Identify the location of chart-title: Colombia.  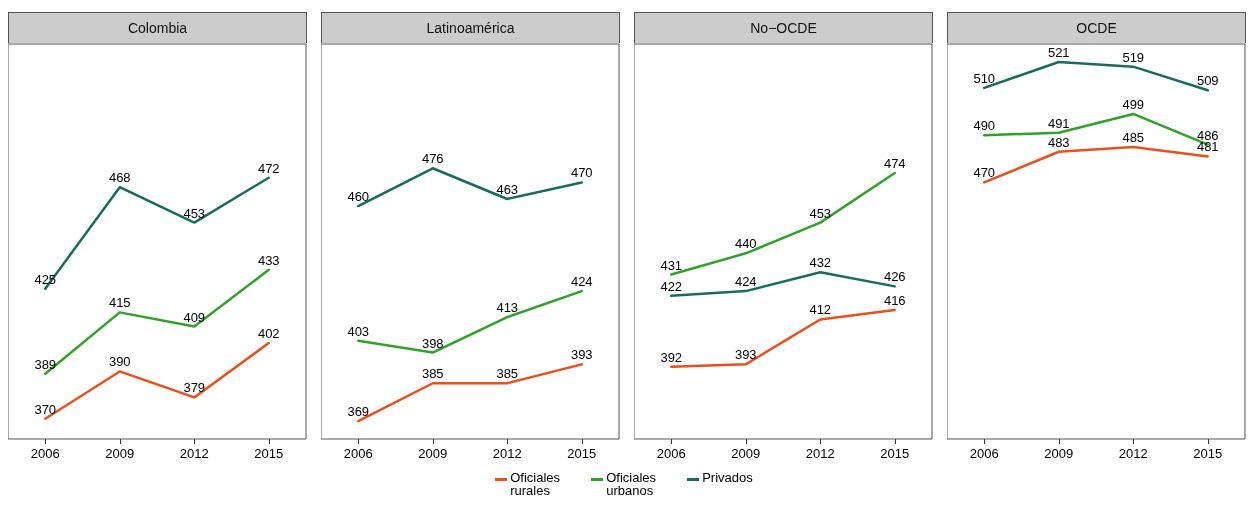
(157, 27).